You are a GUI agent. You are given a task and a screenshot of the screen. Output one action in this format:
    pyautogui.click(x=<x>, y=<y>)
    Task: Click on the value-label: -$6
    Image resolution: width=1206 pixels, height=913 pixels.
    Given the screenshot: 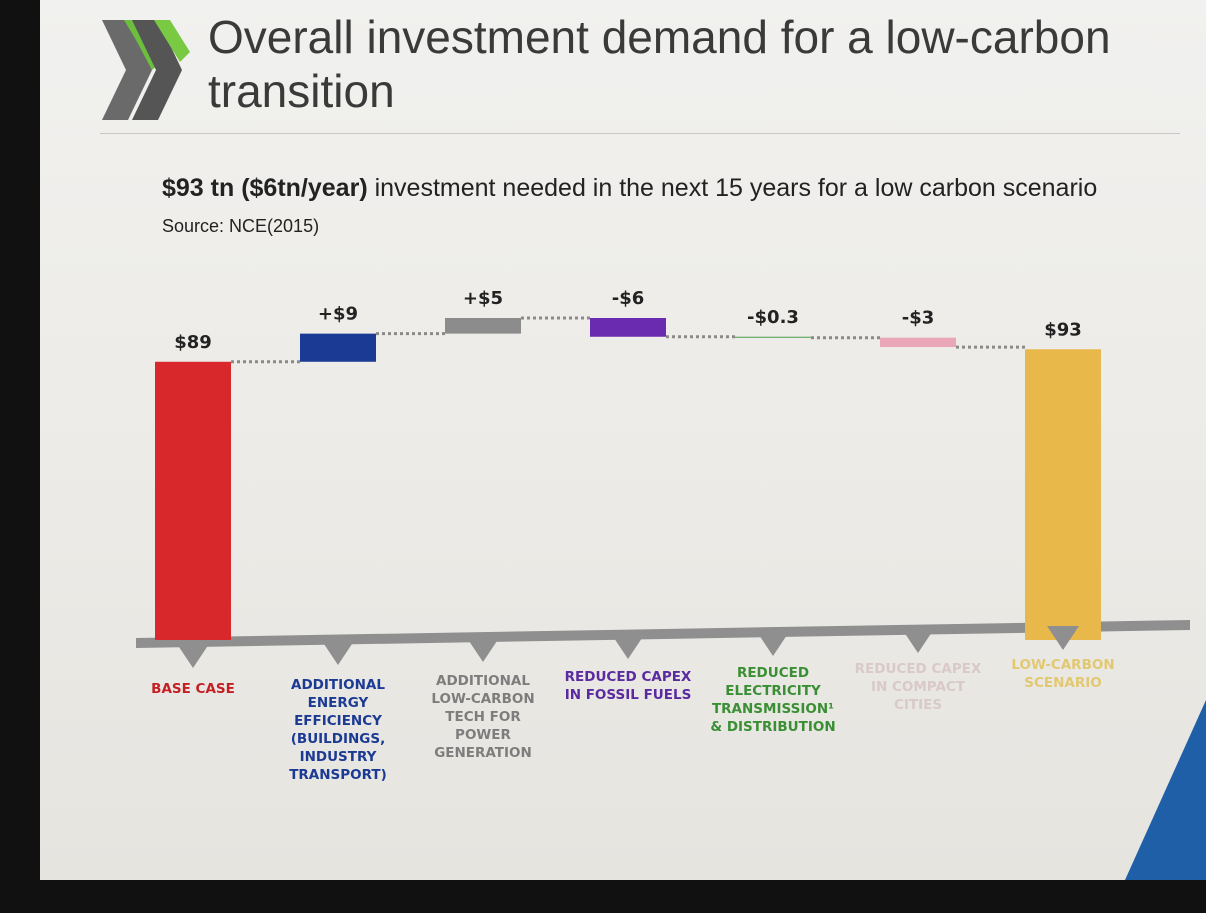 What is the action you would take?
    pyautogui.click(x=628, y=298)
    